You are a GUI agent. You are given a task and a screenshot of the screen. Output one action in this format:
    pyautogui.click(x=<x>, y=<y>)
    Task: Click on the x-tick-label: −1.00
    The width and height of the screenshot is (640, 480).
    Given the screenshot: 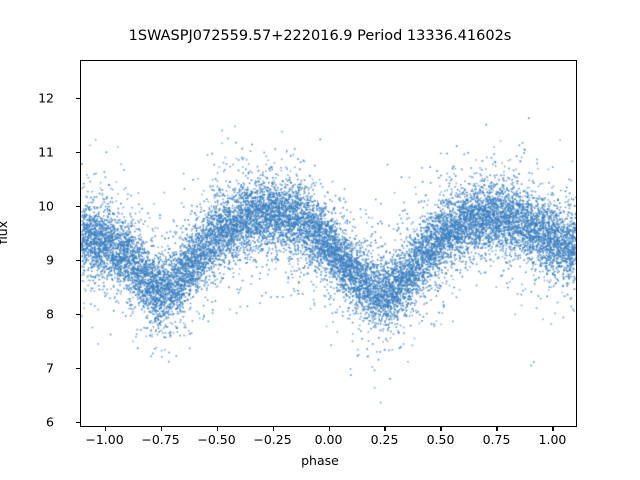 What is the action you would take?
    pyautogui.click(x=104, y=439)
    